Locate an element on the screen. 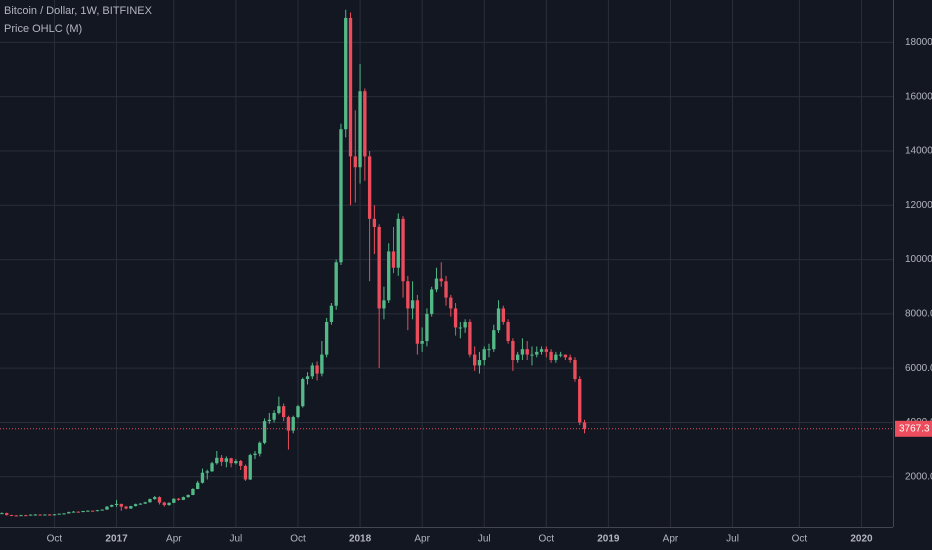  y-tick-label: 18000.0 is located at coordinates (918, 42).